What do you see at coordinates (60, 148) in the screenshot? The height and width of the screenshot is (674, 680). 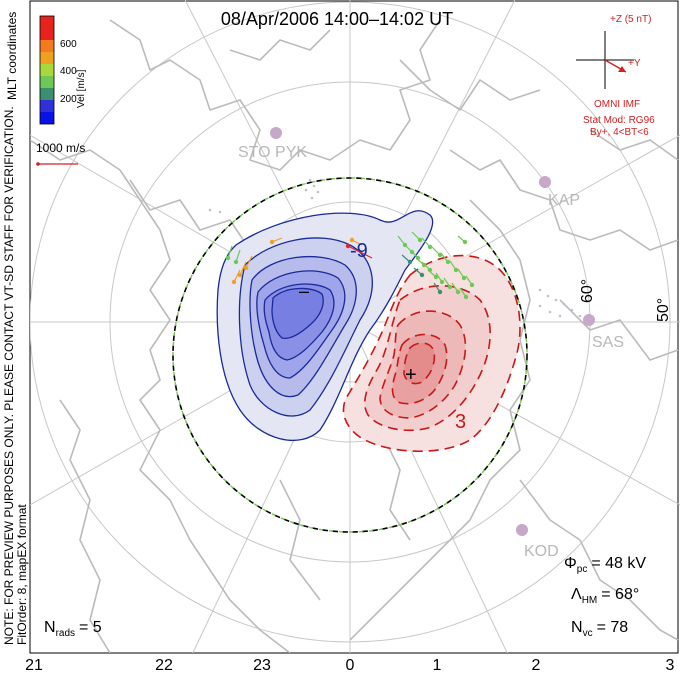 I see `vector-scale-label: 1000 m/s` at bounding box center [60, 148].